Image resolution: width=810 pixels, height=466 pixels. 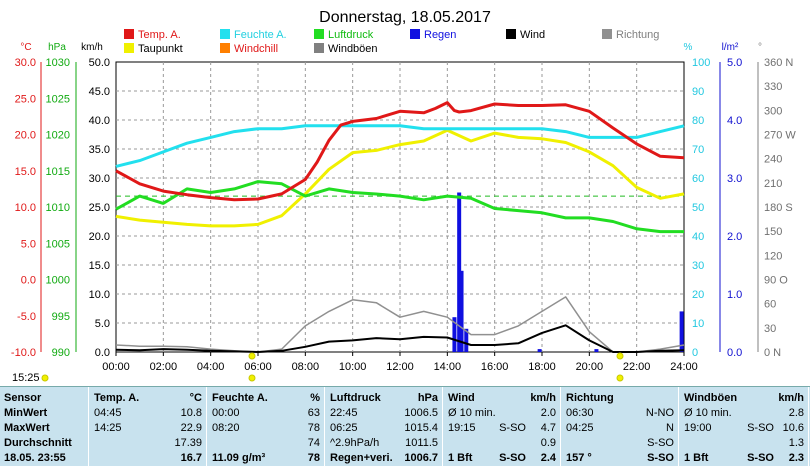 What do you see at coordinates (99, 92) in the screenshot?
I see `wind-tick-label: 45.0` at bounding box center [99, 92].